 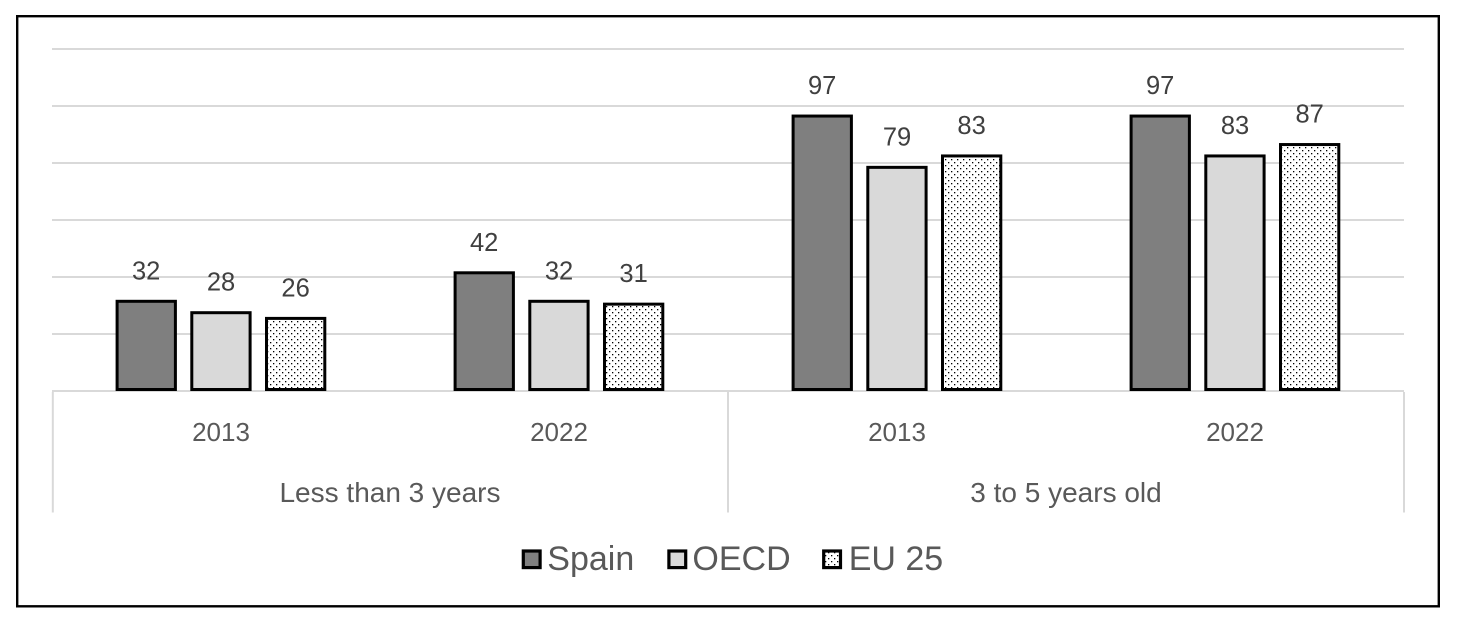 What do you see at coordinates (295, 288) in the screenshot?
I see `svg-text: 26` at bounding box center [295, 288].